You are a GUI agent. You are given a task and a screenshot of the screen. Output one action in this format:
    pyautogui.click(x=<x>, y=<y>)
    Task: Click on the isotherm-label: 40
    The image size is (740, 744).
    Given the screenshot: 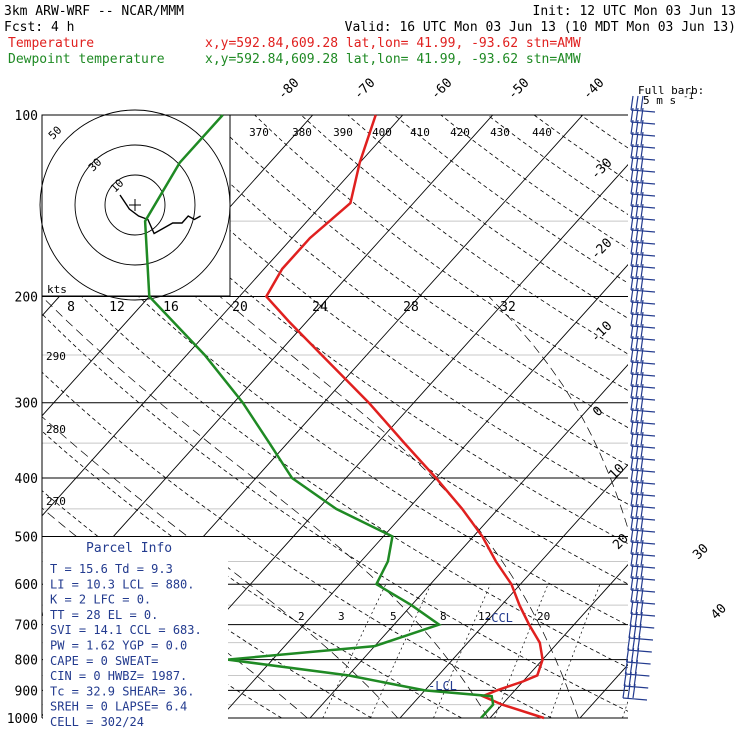 What is the action you would take?
    pyautogui.click(x=719, y=612)
    